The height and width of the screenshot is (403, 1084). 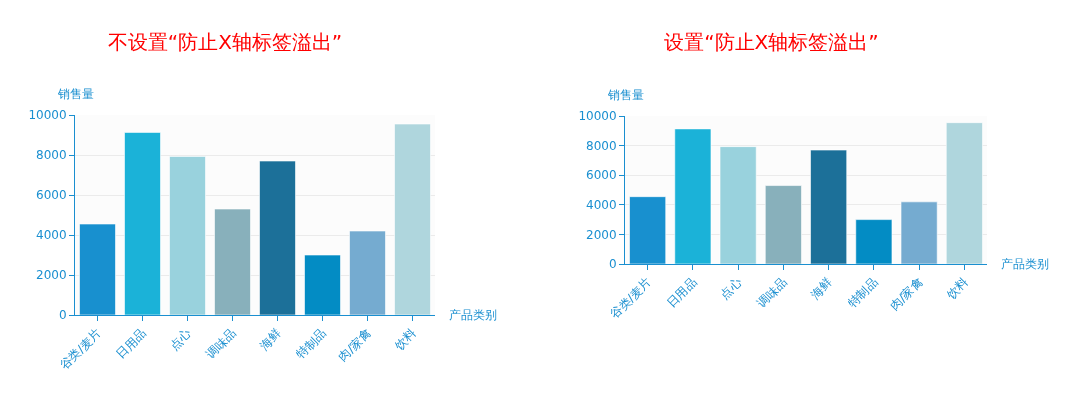 What do you see at coordinates (225, 42) in the screenshot?
I see `chart-title: 不设置“防止X轴标签溢出”` at bounding box center [225, 42].